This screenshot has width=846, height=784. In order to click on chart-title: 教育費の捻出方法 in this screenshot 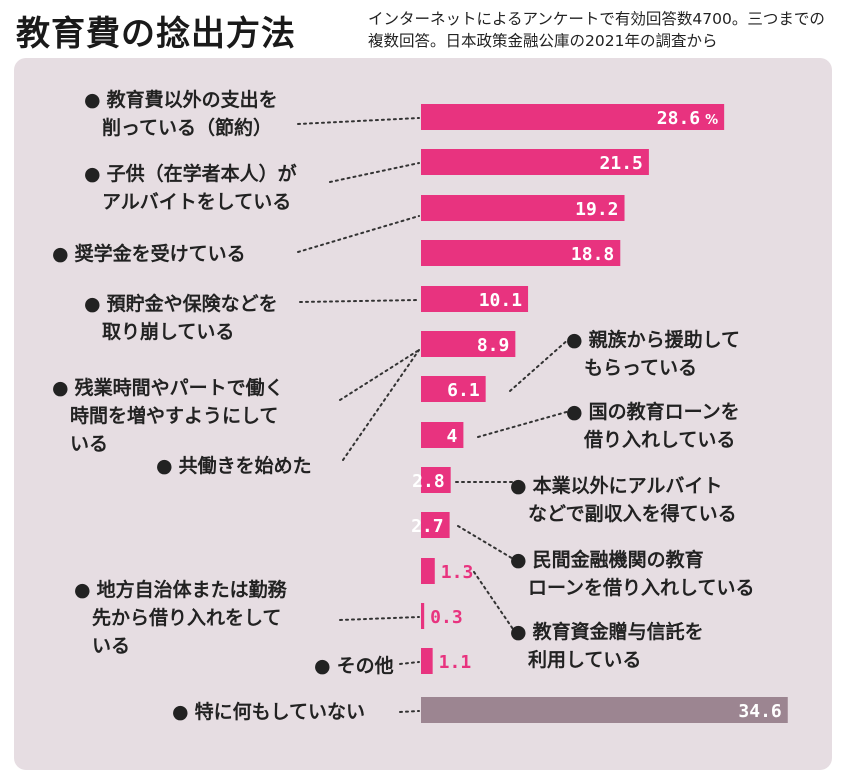, I will do `click(156, 34)`.